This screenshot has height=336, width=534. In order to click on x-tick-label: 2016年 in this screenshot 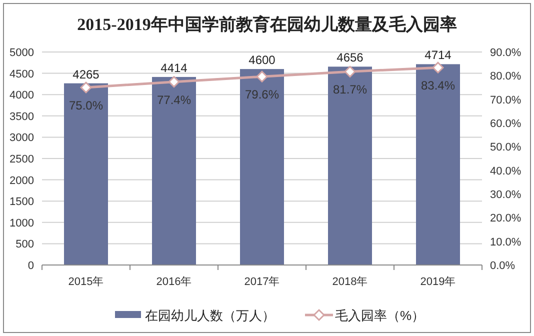, I will do `click(174, 282)`.